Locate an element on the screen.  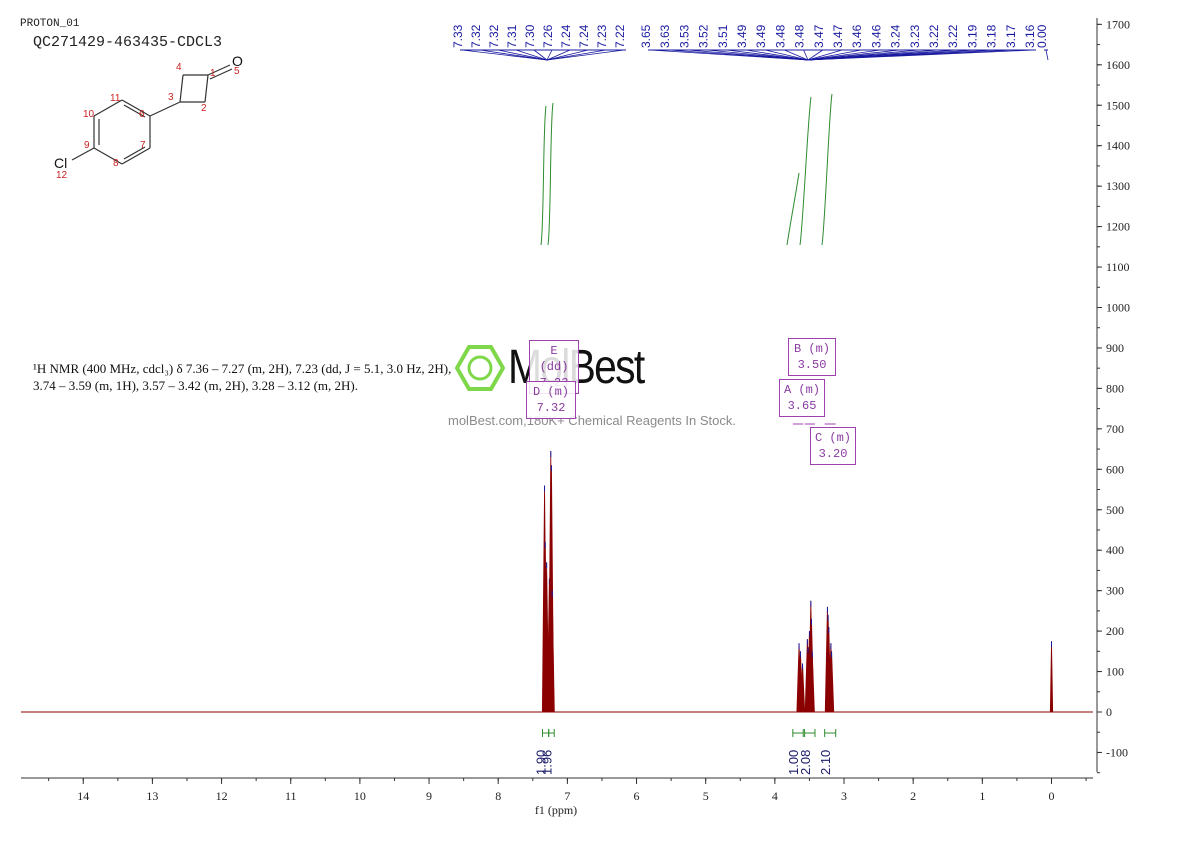
y-tick-label: 800 is located at coordinates (1115, 388).